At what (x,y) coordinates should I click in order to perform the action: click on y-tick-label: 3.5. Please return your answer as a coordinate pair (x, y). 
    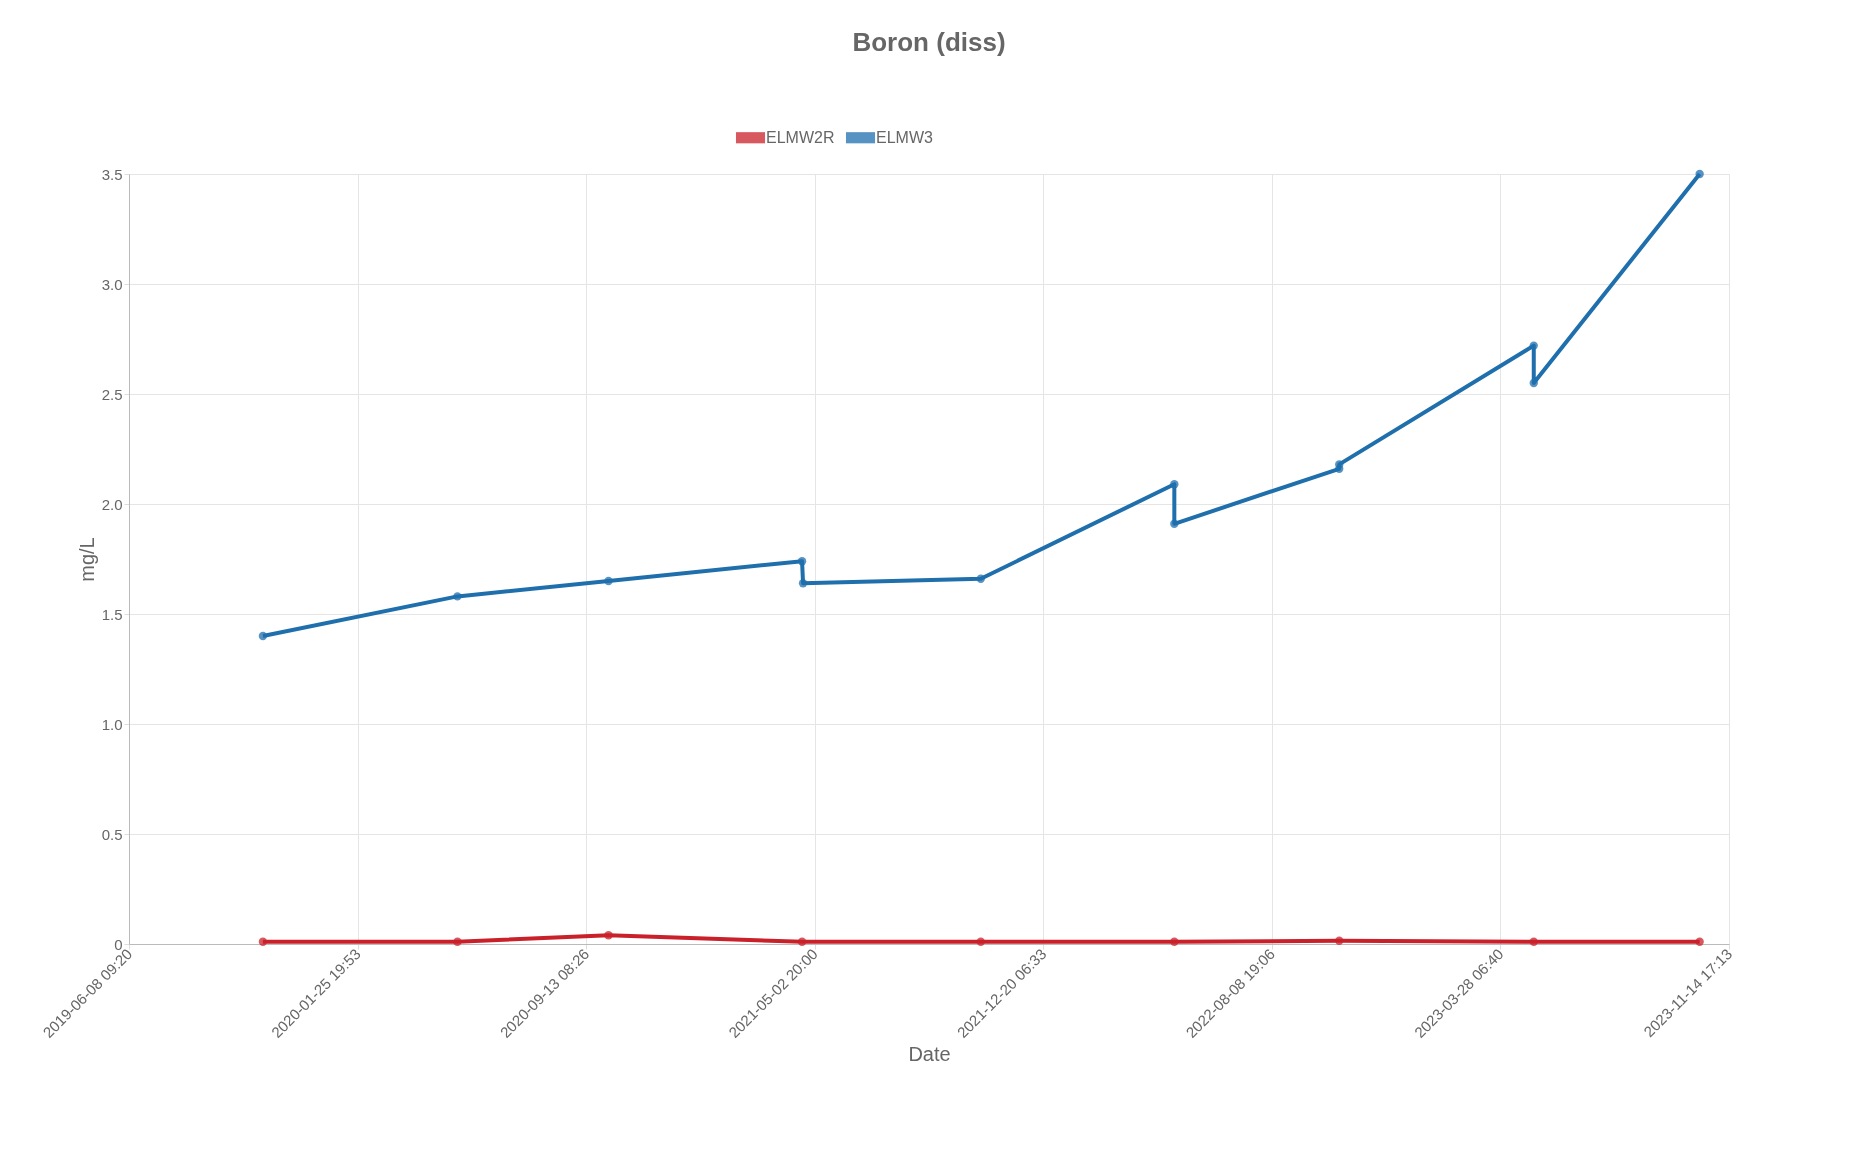
    Looking at the image, I should click on (112, 174).